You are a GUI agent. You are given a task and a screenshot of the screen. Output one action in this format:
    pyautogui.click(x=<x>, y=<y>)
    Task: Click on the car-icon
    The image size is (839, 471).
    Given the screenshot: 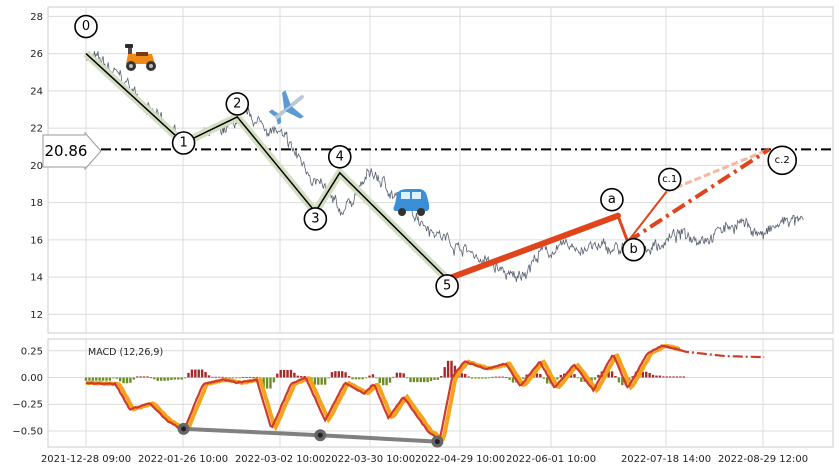 What is the action you would take?
    pyautogui.click(x=411, y=202)
    